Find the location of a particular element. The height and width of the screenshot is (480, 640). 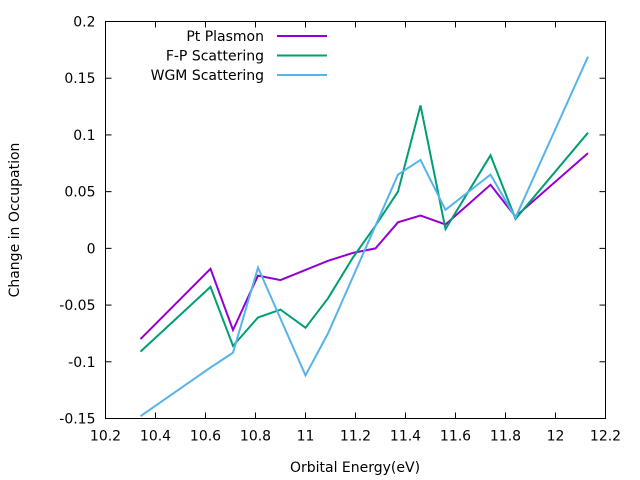

legend-label-2: WGM Scattering is located at coordinates (207, 76).